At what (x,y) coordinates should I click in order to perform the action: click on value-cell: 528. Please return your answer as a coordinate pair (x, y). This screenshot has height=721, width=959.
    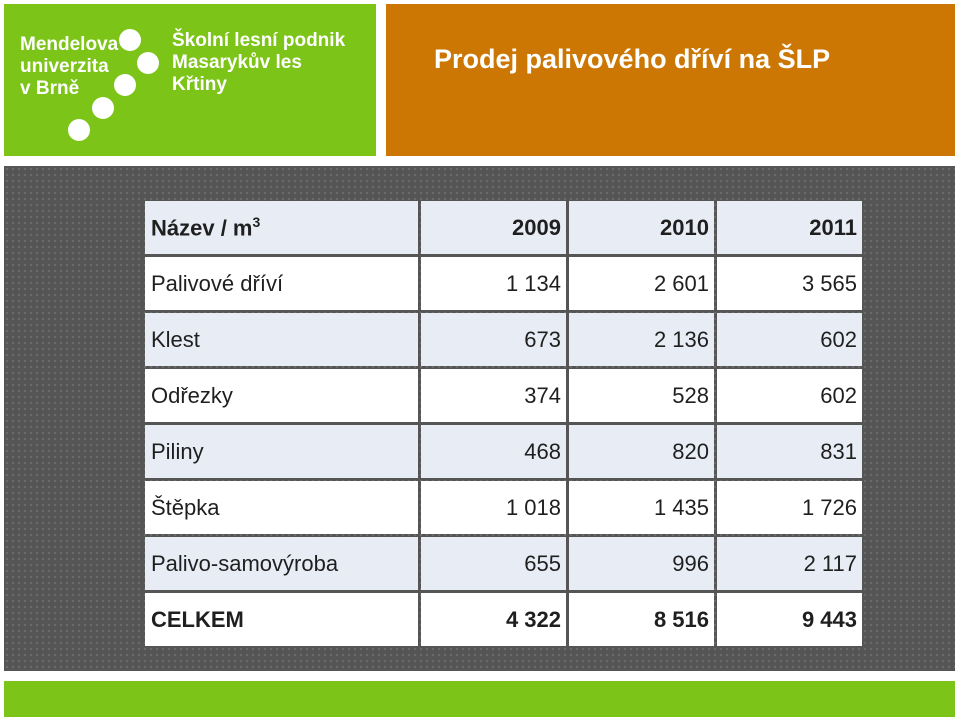
    Looking at the image, I should click on (641, 395).